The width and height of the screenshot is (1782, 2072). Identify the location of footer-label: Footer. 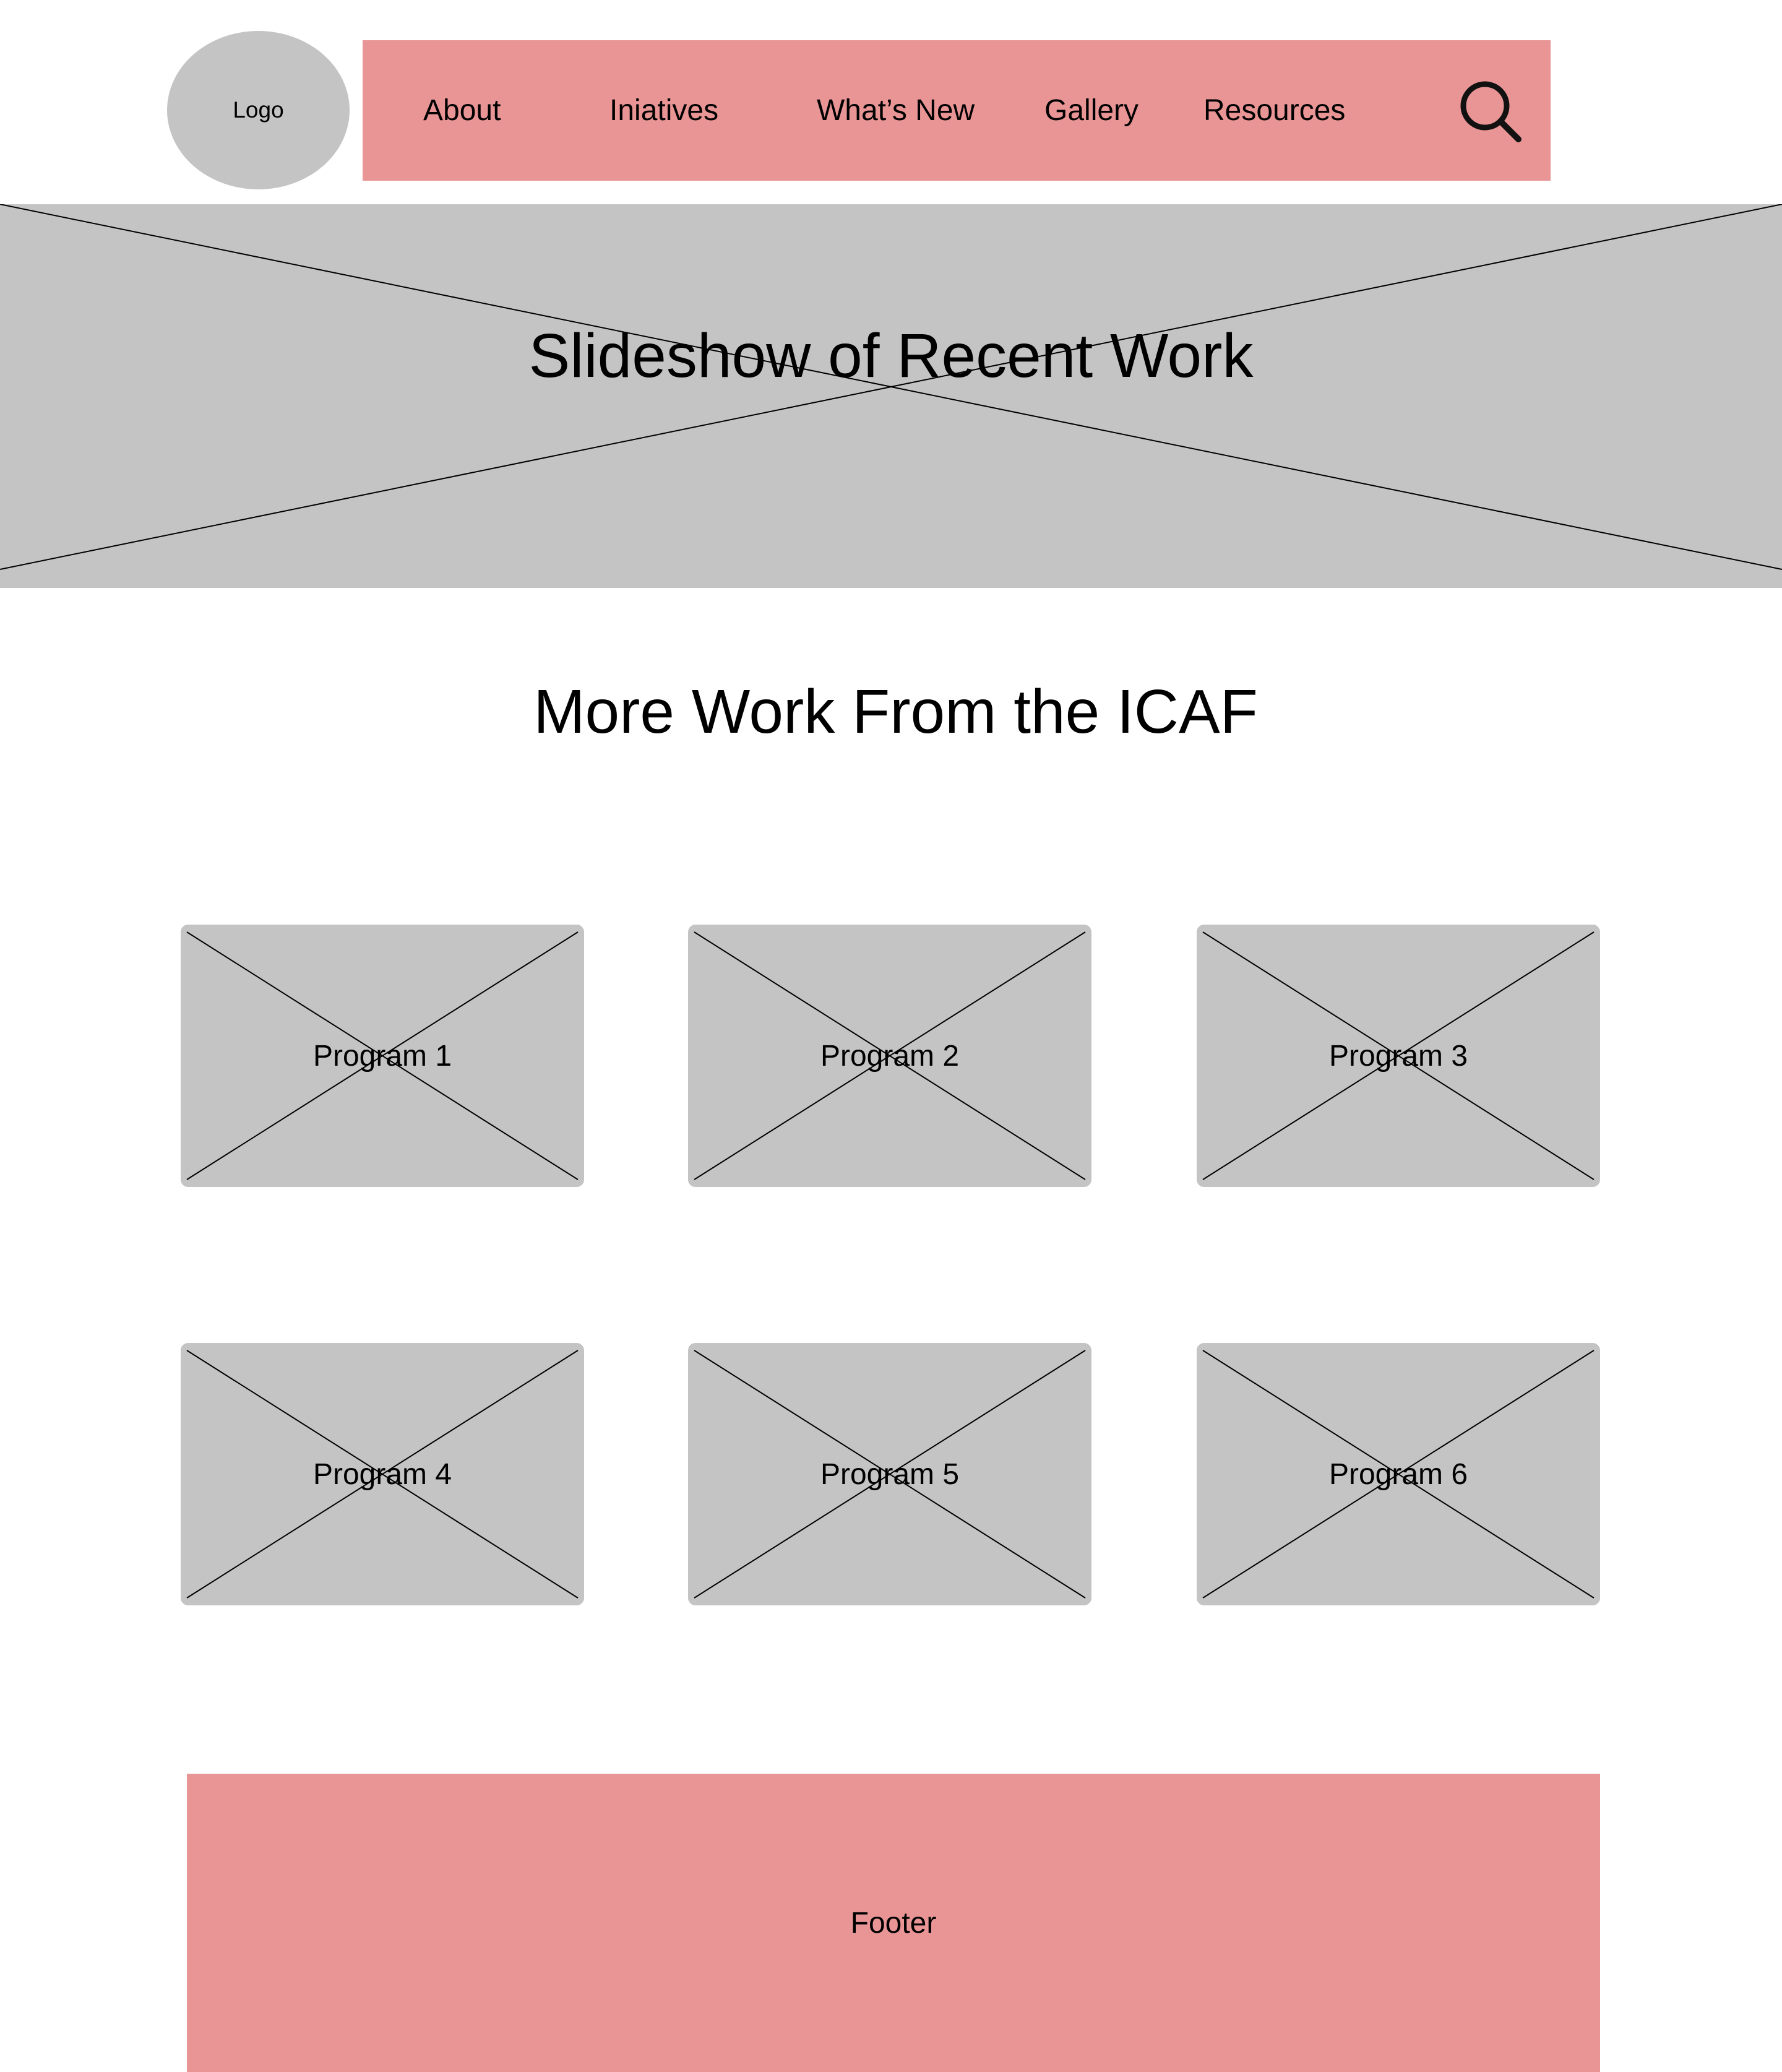
(893, 1923).